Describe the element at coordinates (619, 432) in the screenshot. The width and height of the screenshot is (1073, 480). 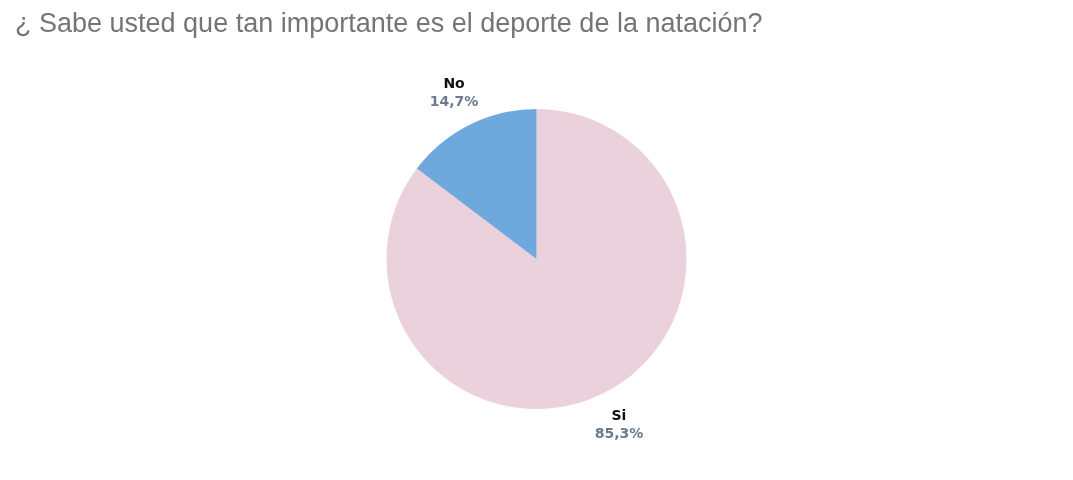
I see `data-label: 85,3%` at that location.